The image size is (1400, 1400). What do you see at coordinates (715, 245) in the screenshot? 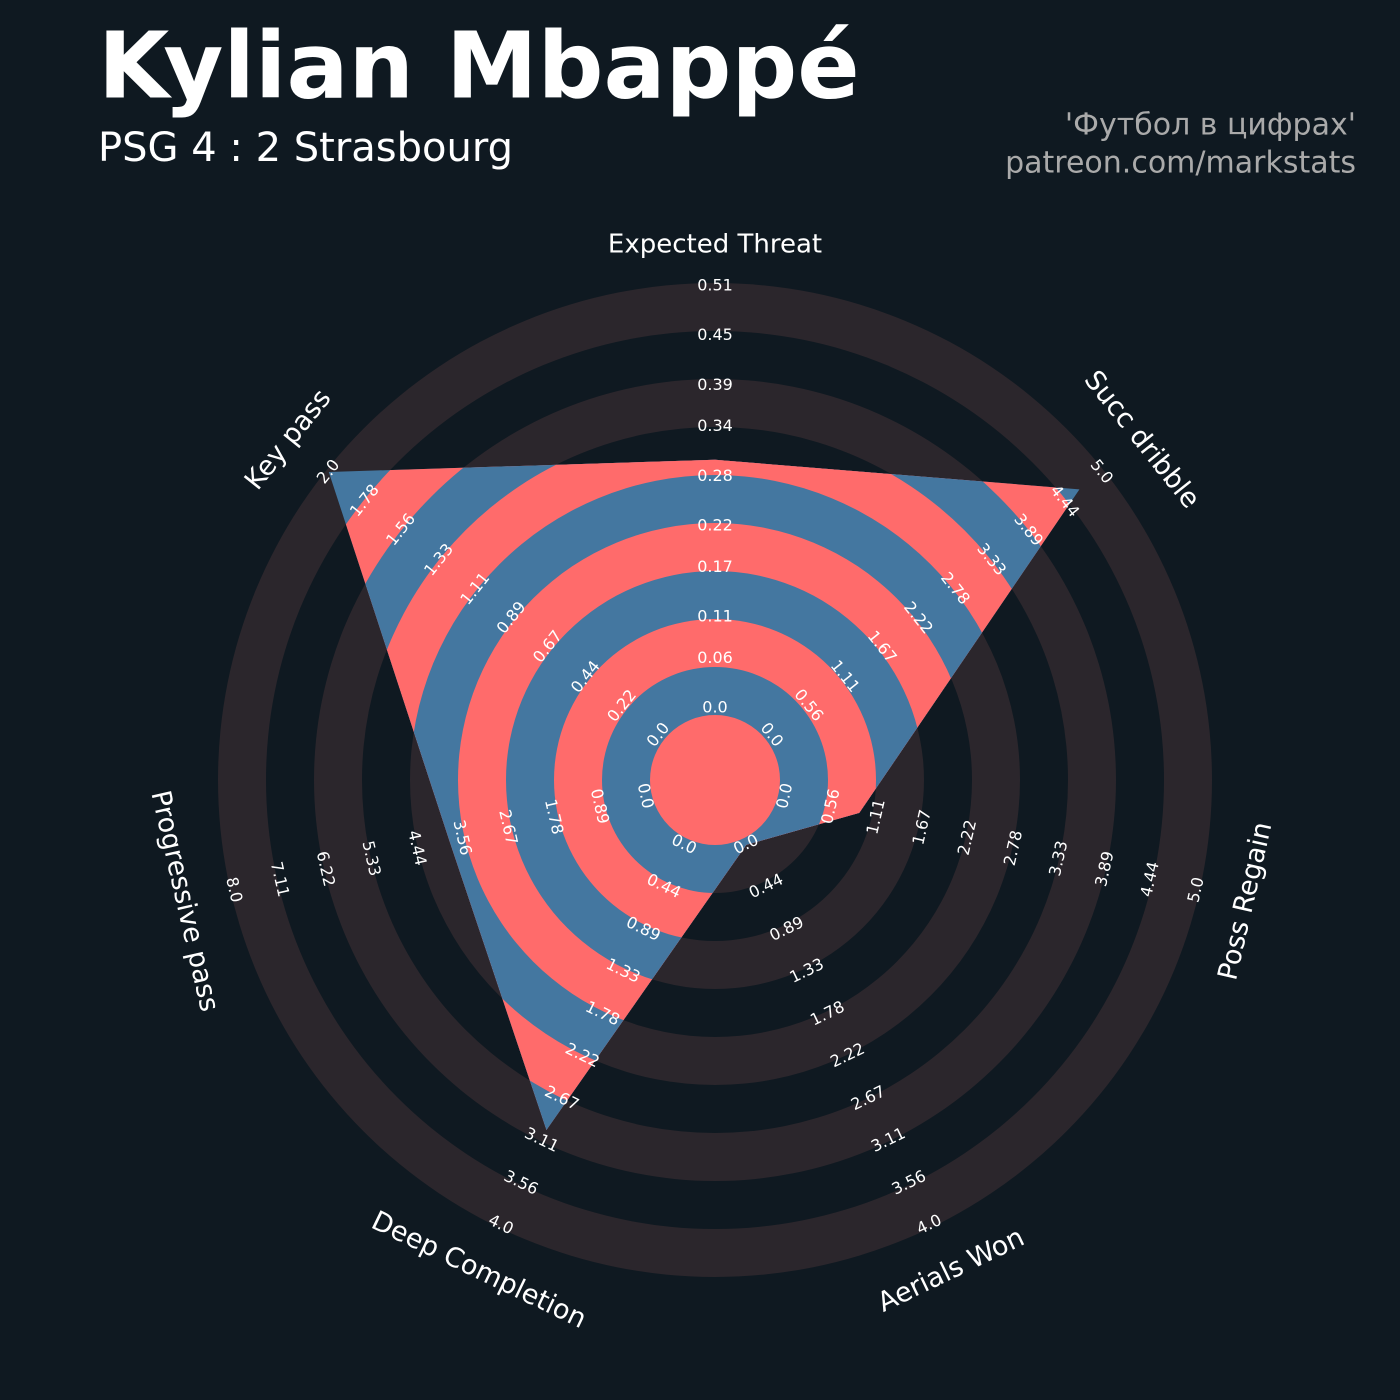
I see `axis-label: Expected Threat` at bounding box center [715, 245].